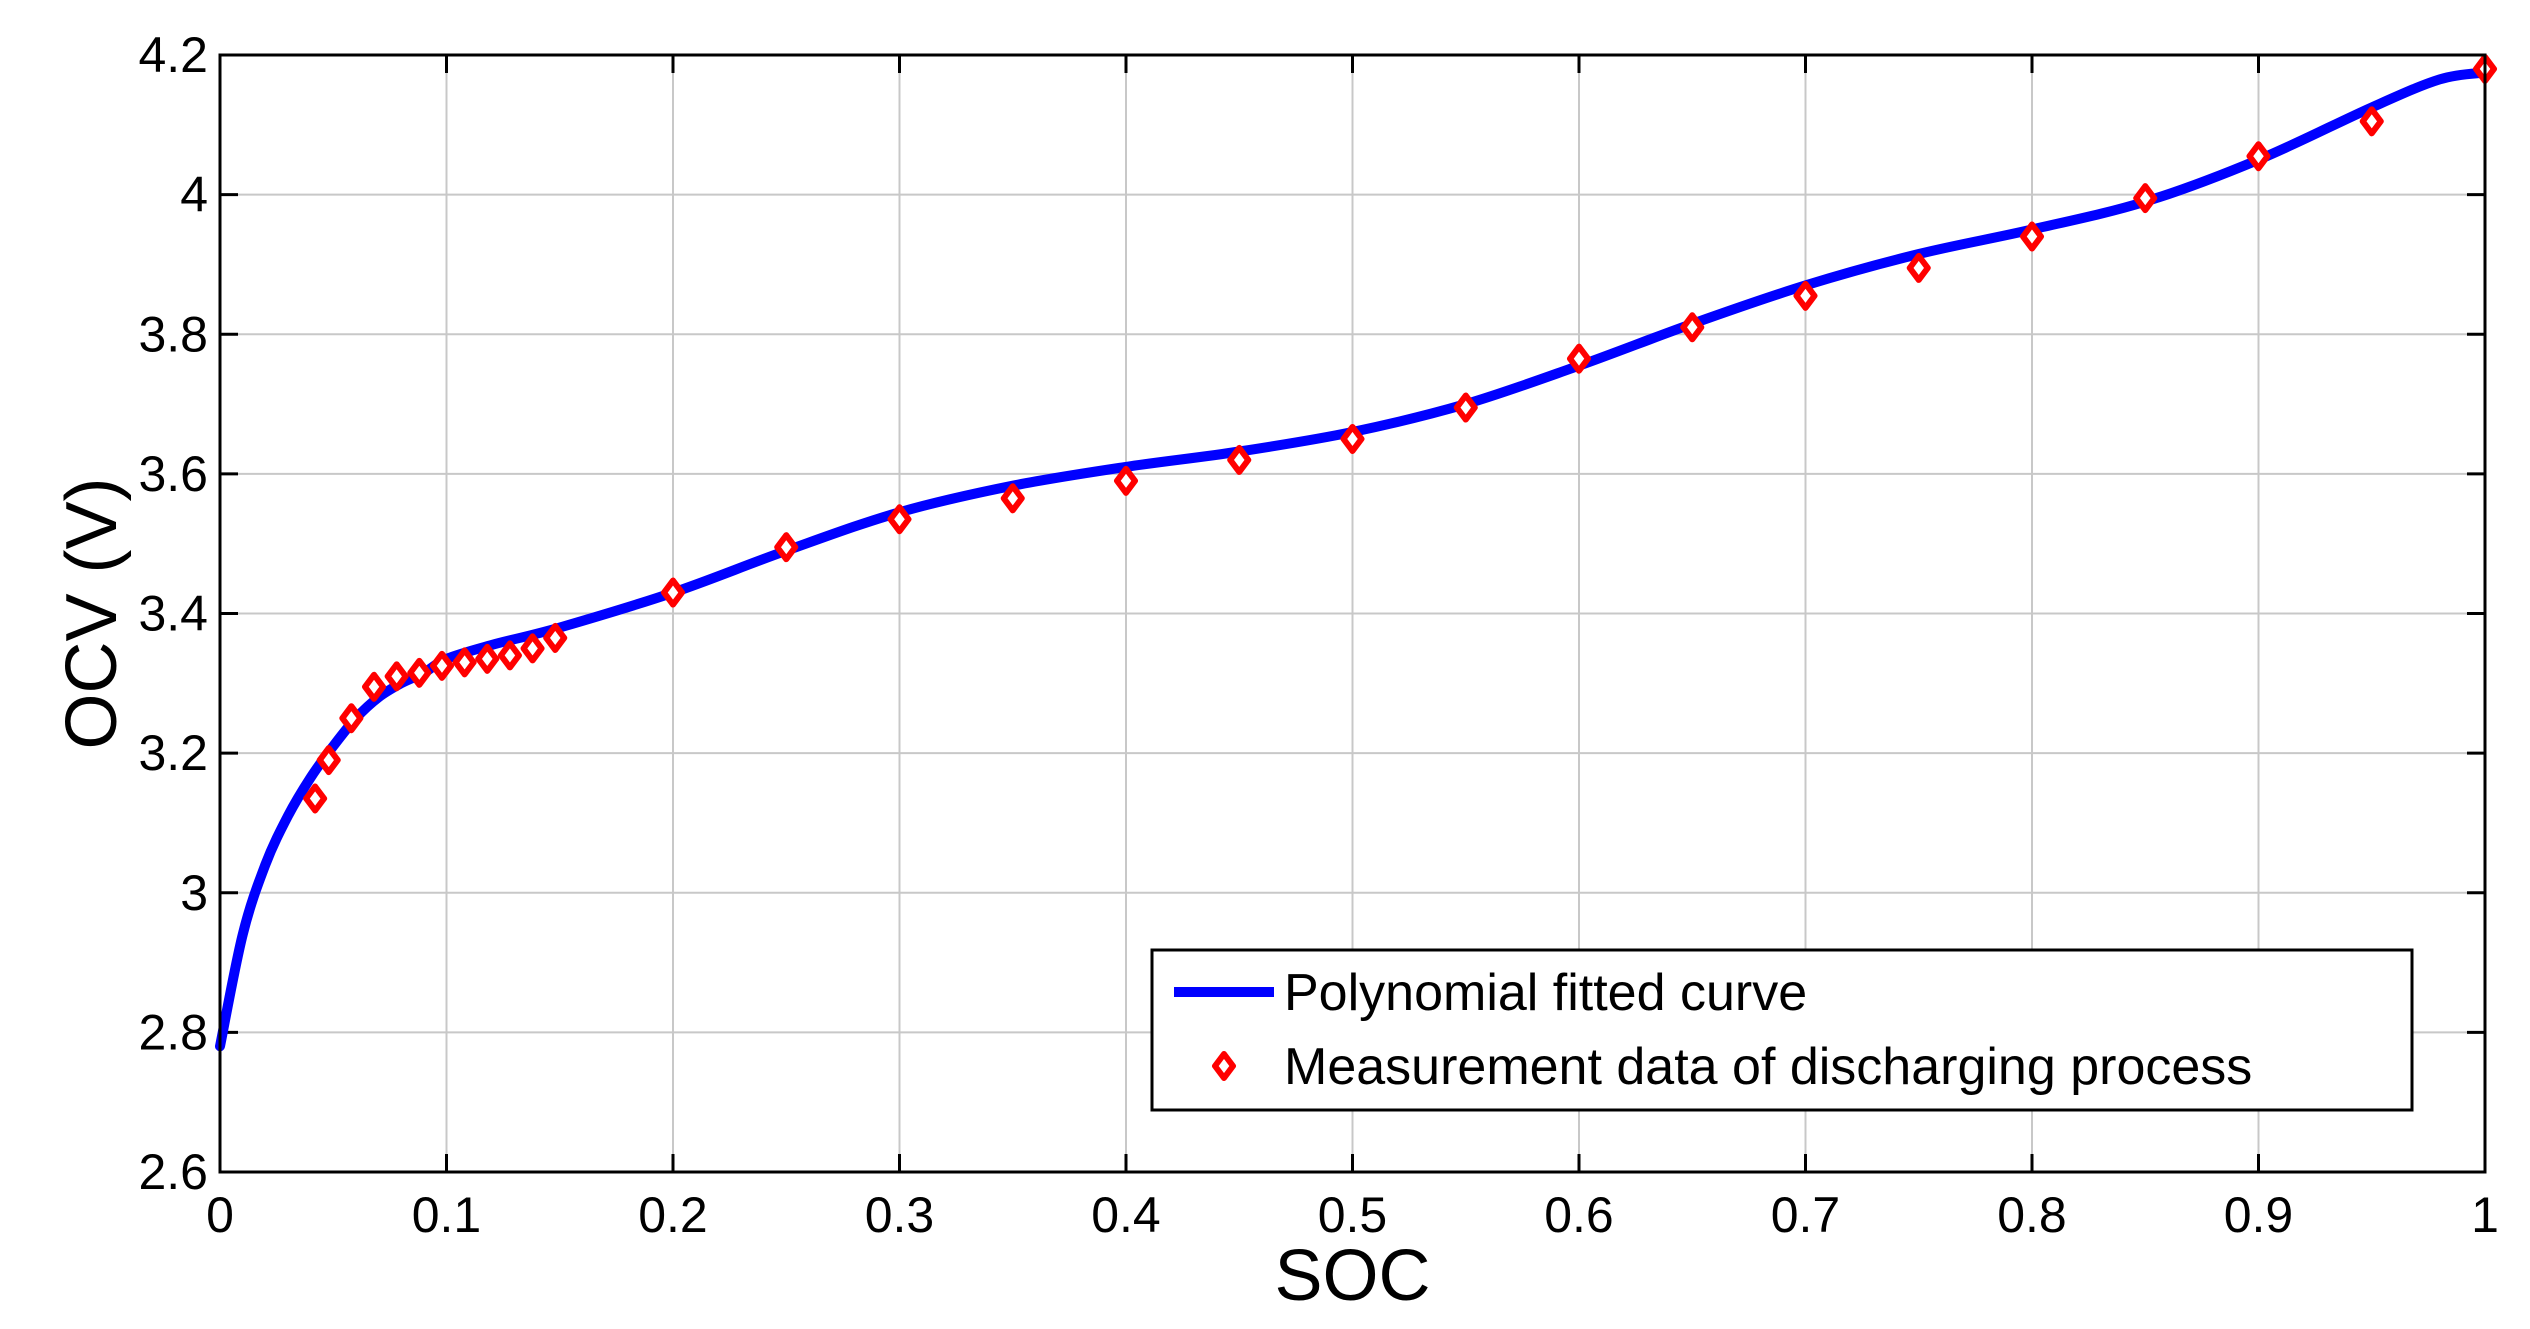  What do you see at coordinates (1806, 1215) in the screenshot?
I see `x-tick-label: 0.7` at bounding box center [1806, 1215].